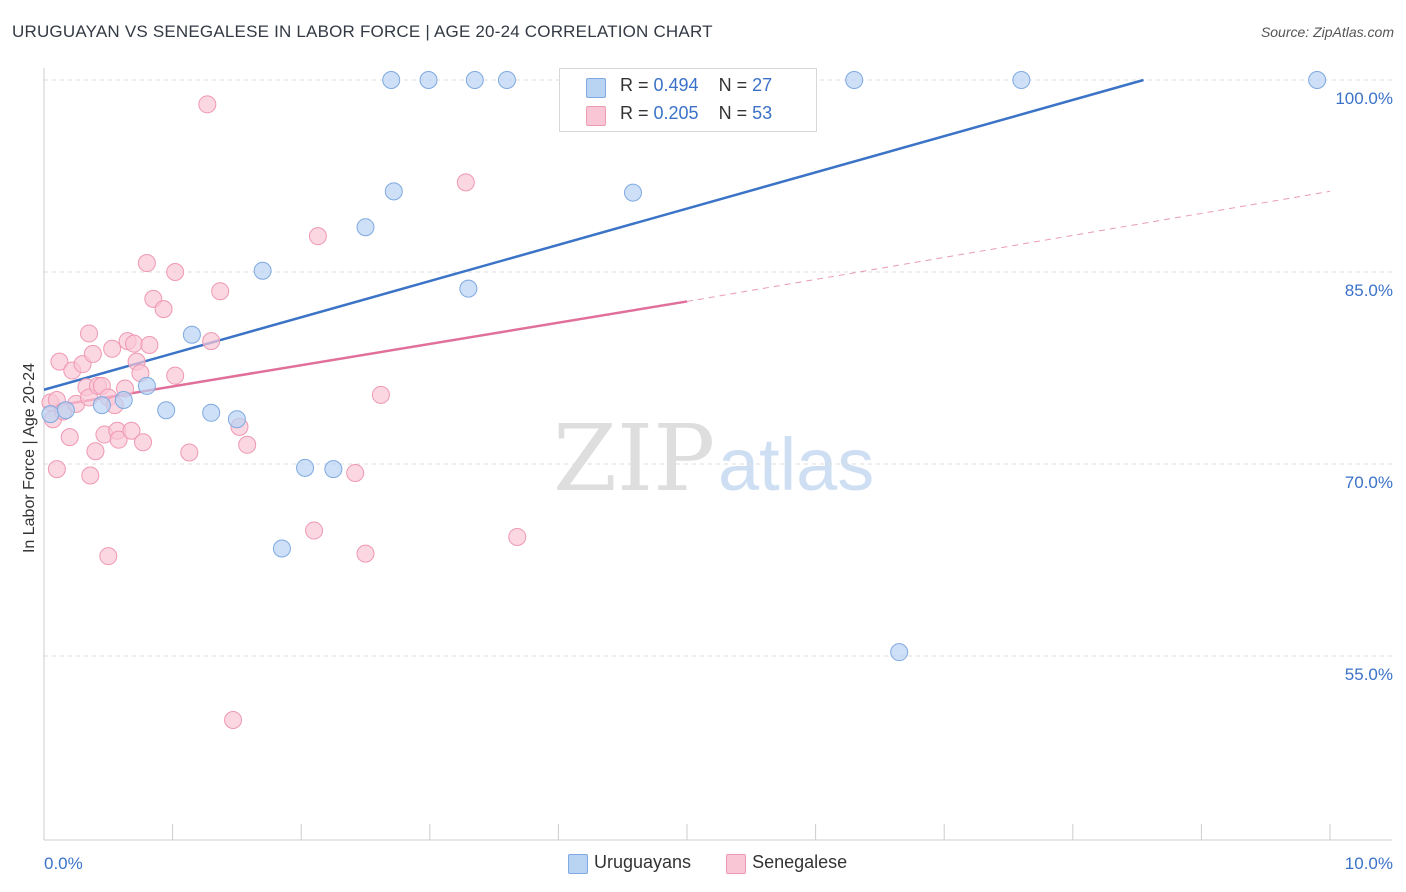 The image size is (1406, 892). What do you see at coordinates (63, 863) in the screenshot?
I see `x-tick-label: 0.0%` at bounding box center [63, 863].